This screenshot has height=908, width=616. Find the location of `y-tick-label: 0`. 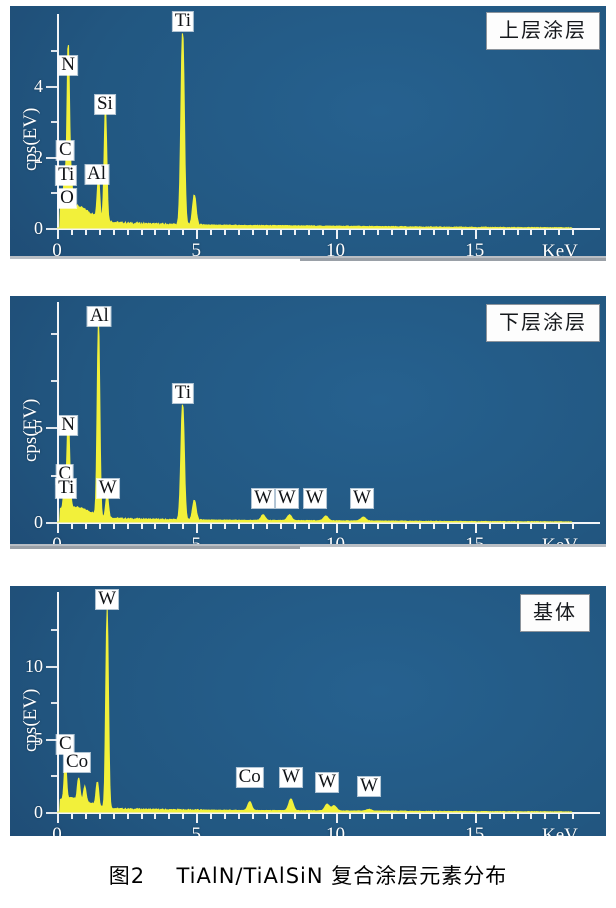

y-tick-label: 0 is located at coordinates (38, 812).